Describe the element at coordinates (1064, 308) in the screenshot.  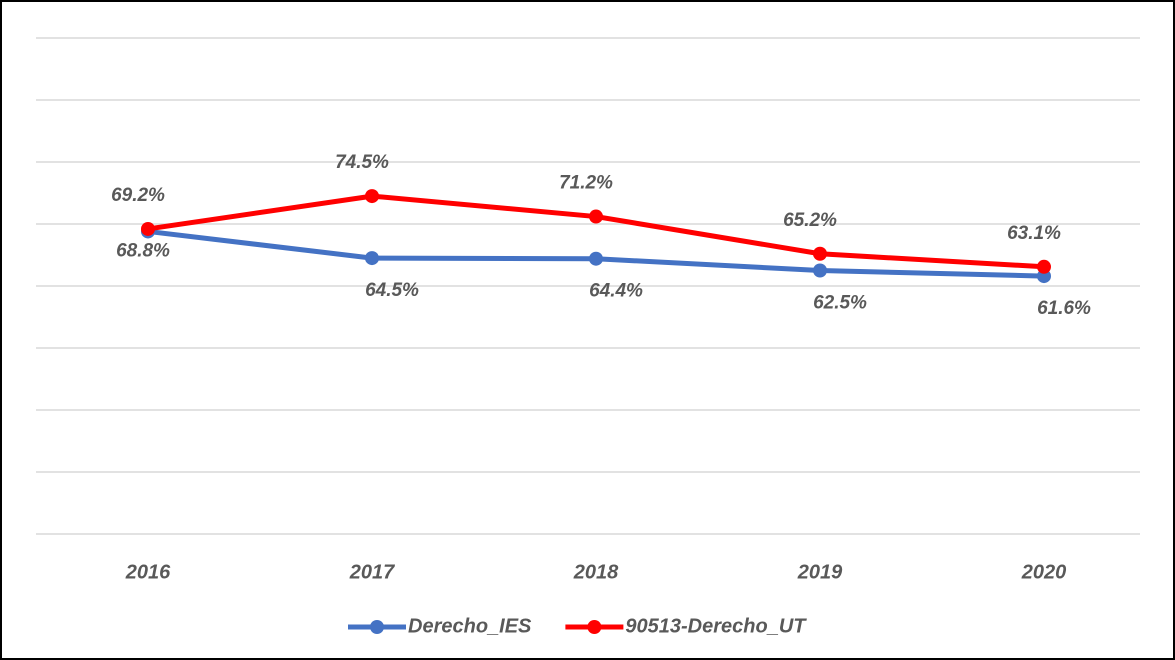
I see `data-label: 61.6%` at that location.